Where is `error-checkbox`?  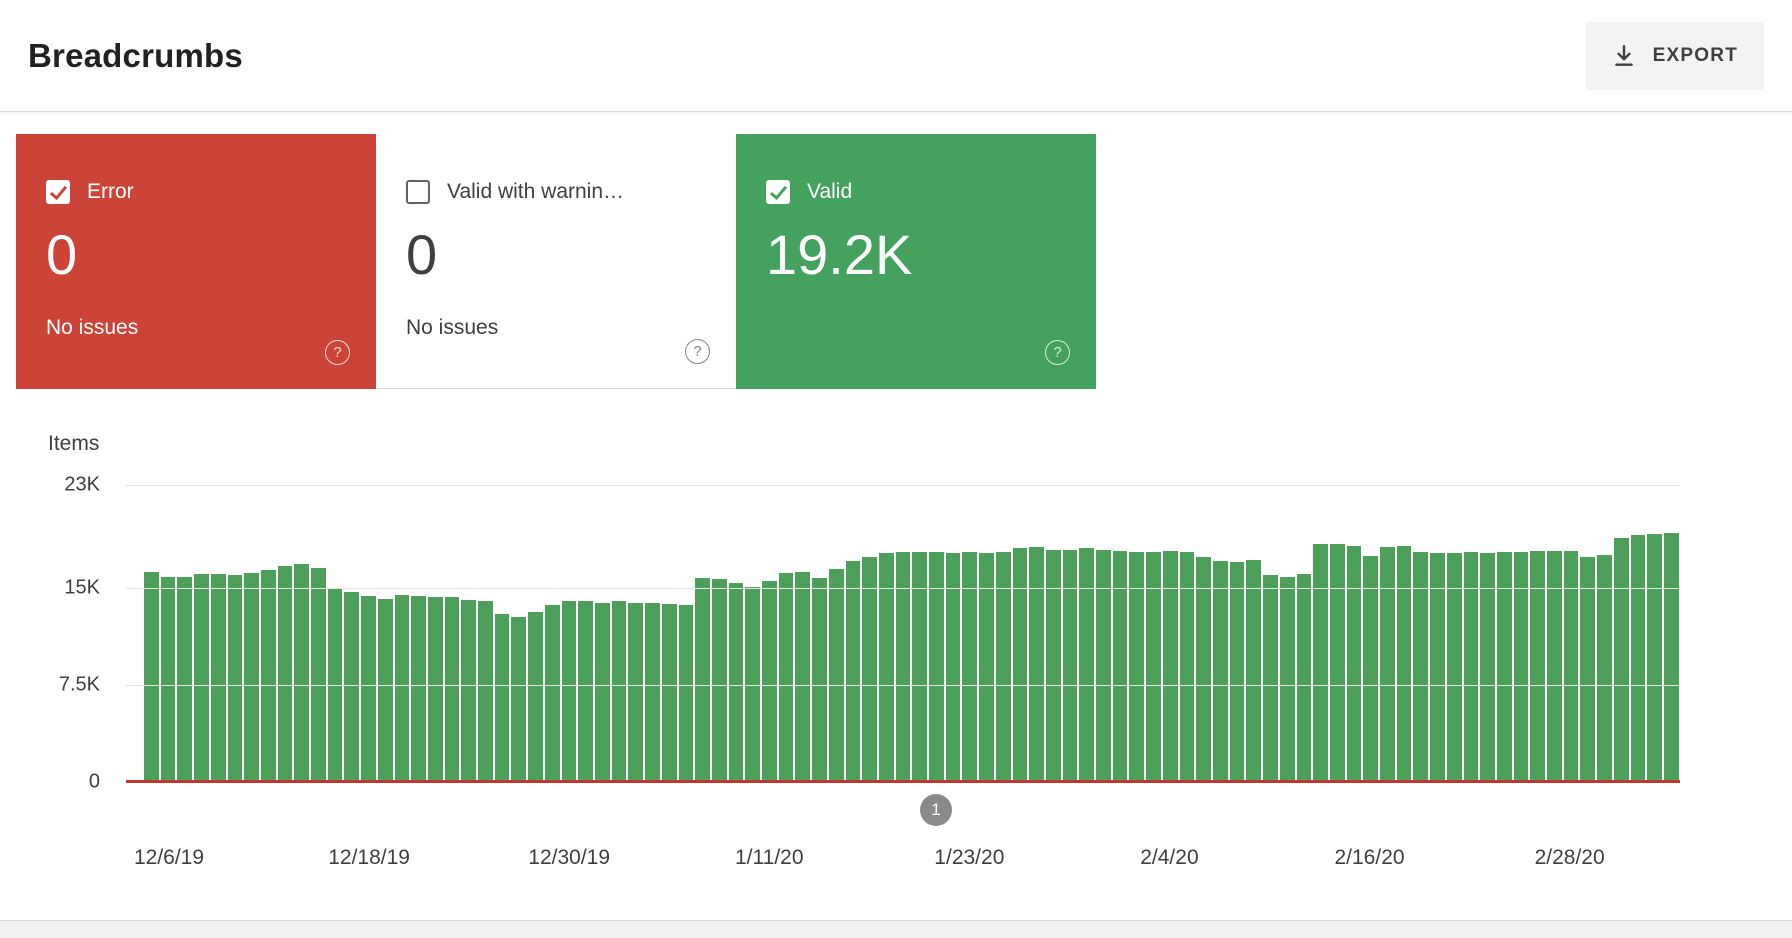
error-checkbox is located at coordinates (58, 192).